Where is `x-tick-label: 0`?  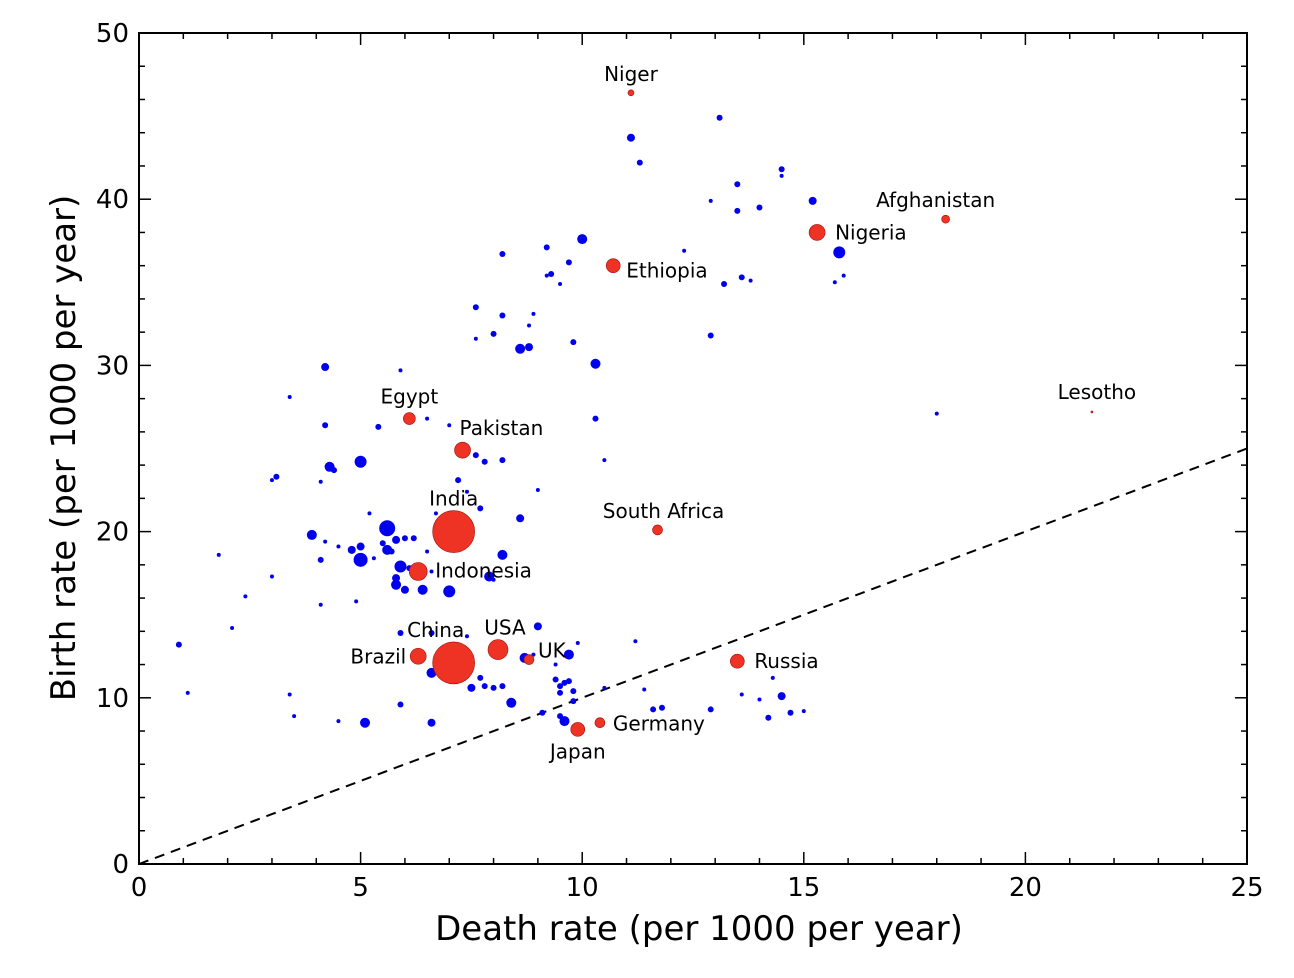
x-tick-label: 0 is located at coordinates (139, 888).